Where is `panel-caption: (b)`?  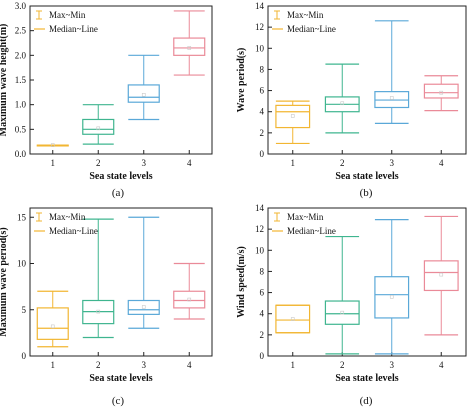 panel-caption: (b) is located at coordinates (366, 193).